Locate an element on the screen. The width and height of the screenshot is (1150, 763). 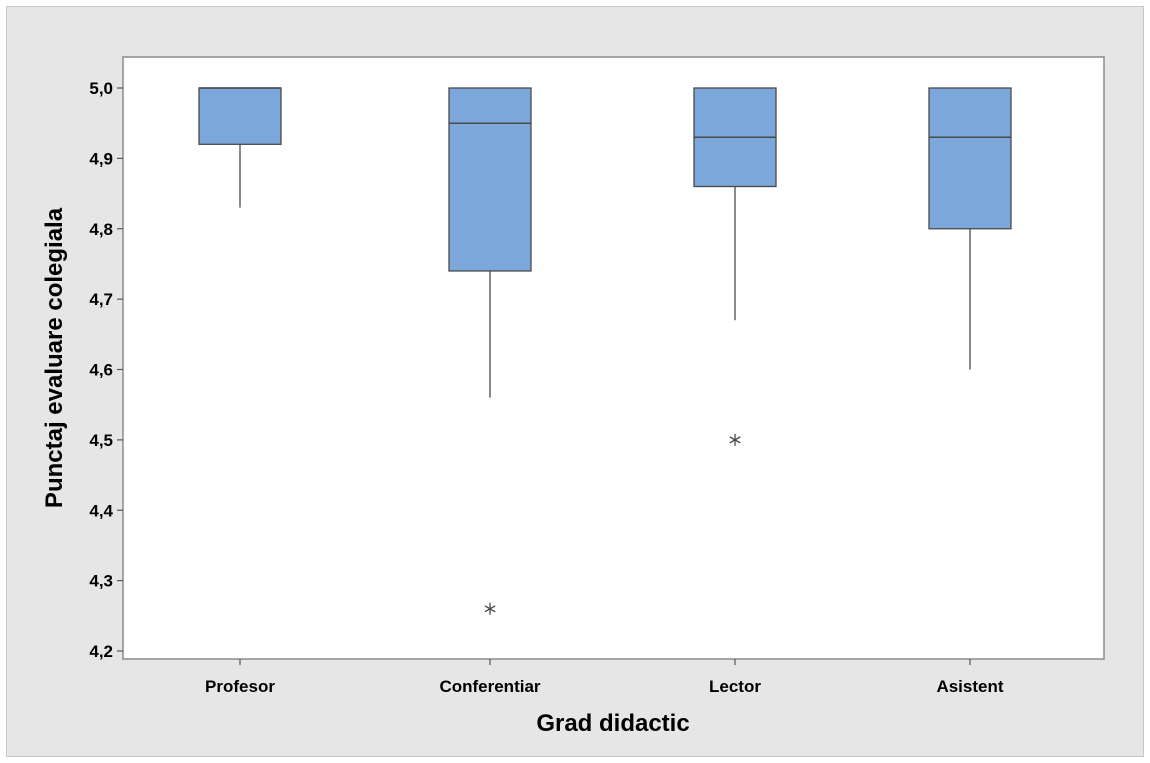
x-tick-label: Asistent is located at coordinates (969, 686).